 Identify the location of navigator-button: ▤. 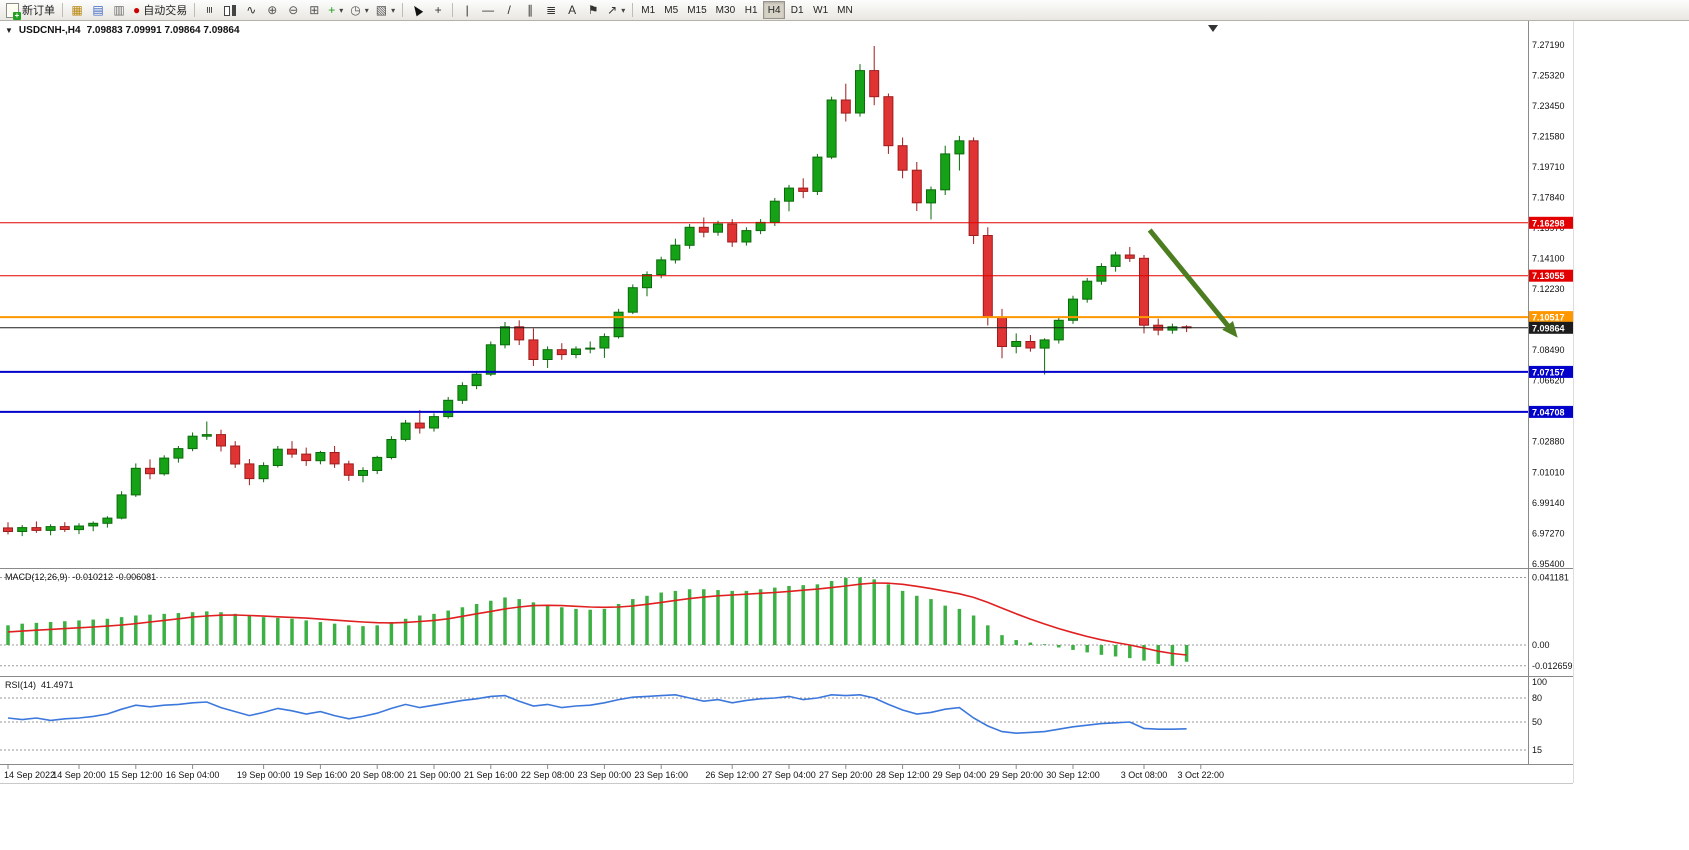
(98, 10).